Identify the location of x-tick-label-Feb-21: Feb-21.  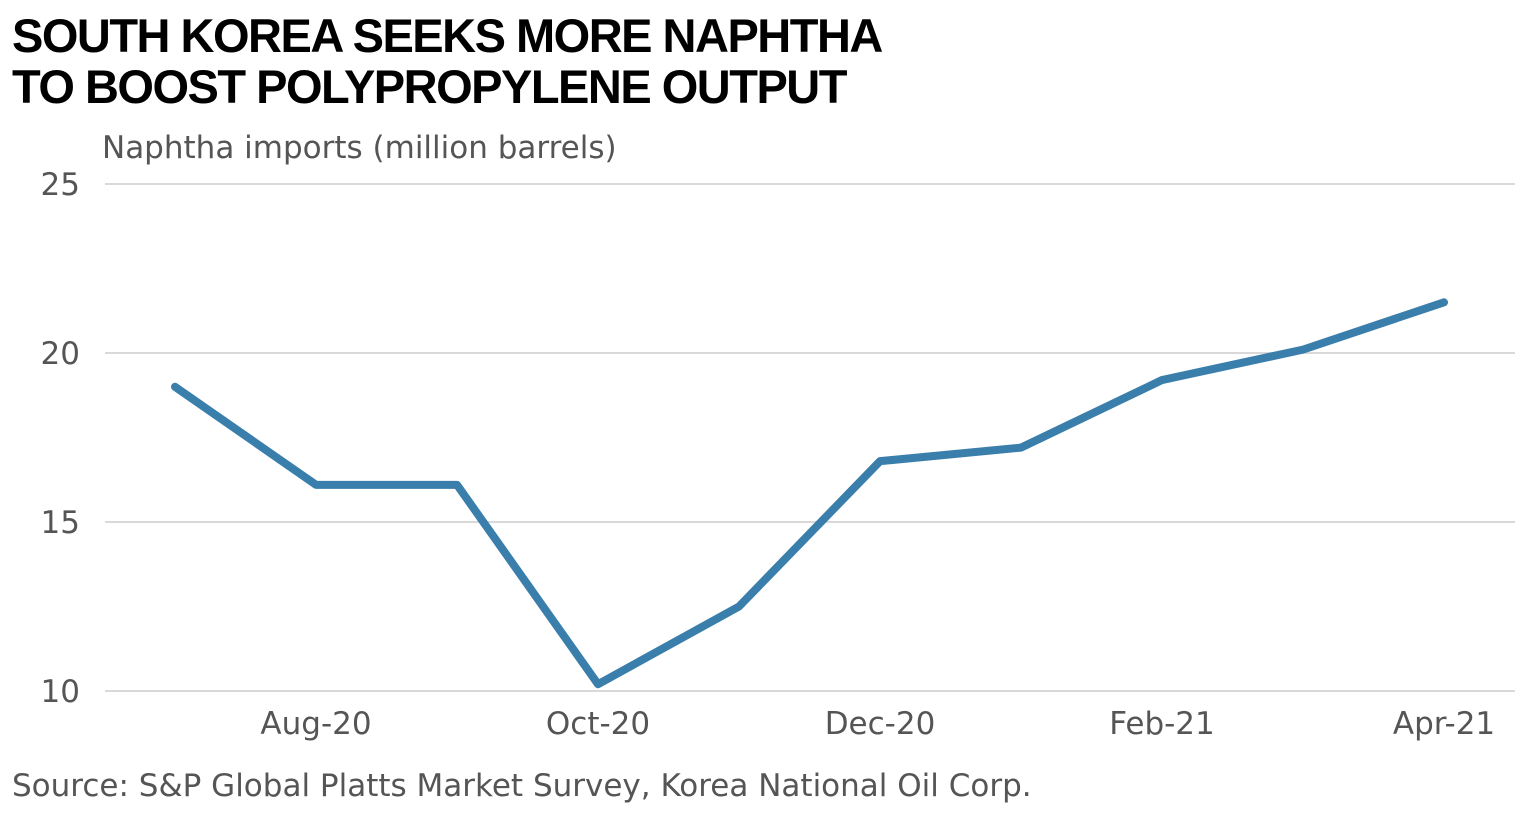
(1162, 724).